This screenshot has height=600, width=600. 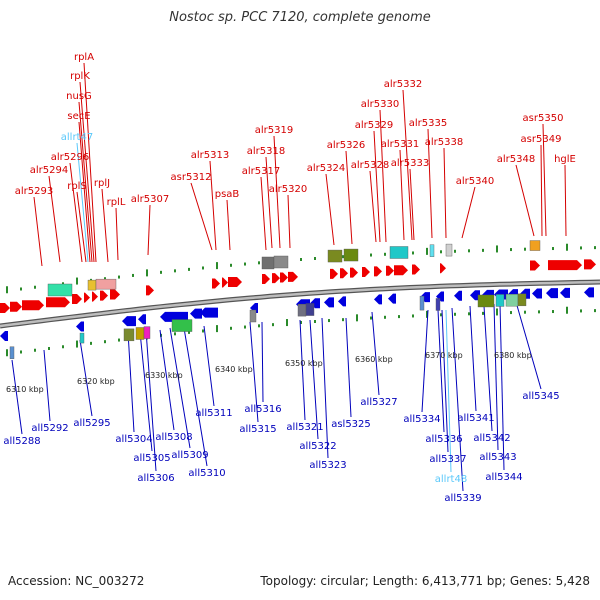 What do you see at coordinates (189, 455) in the screenshot?
I see `gene-label-bottom: all5309` at bounding box center [189, 455].